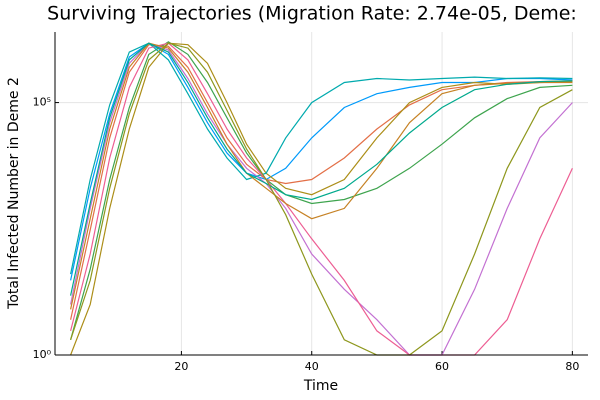  I want to click on y-tick-label: 10⁰, so click(42, 354).